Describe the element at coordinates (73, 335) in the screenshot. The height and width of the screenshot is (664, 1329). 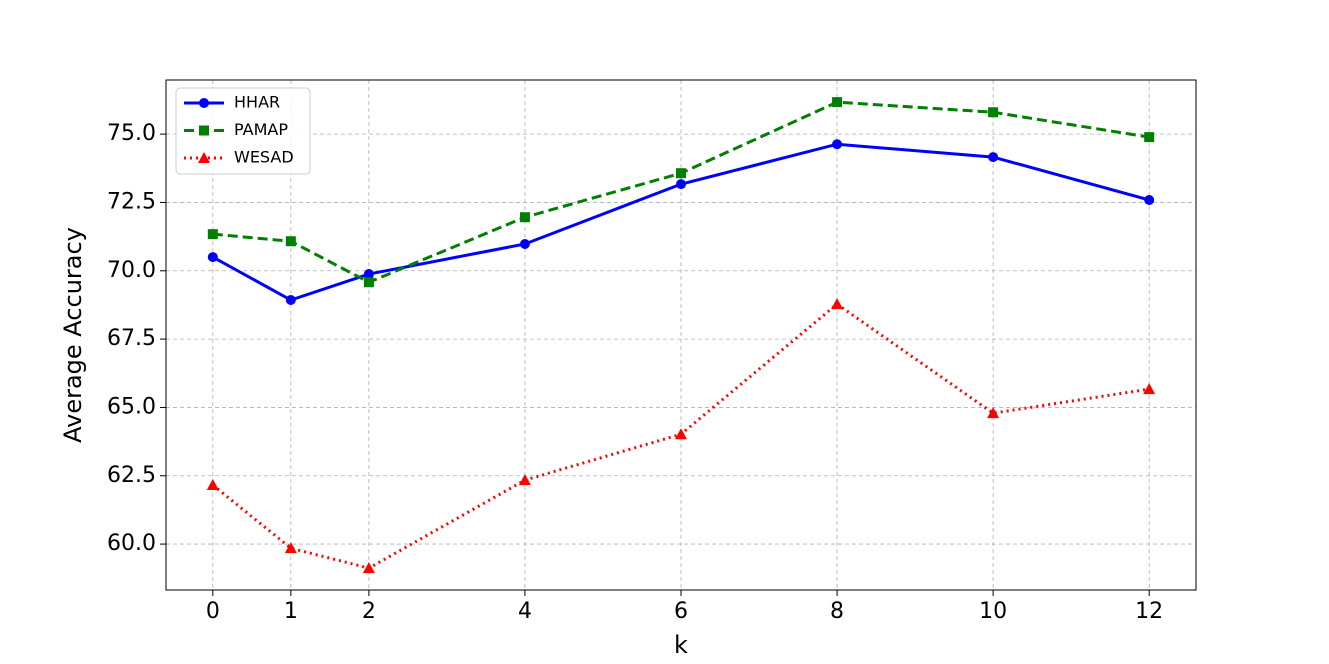
I see `y-axis-label: Average Accuracy` at that location.